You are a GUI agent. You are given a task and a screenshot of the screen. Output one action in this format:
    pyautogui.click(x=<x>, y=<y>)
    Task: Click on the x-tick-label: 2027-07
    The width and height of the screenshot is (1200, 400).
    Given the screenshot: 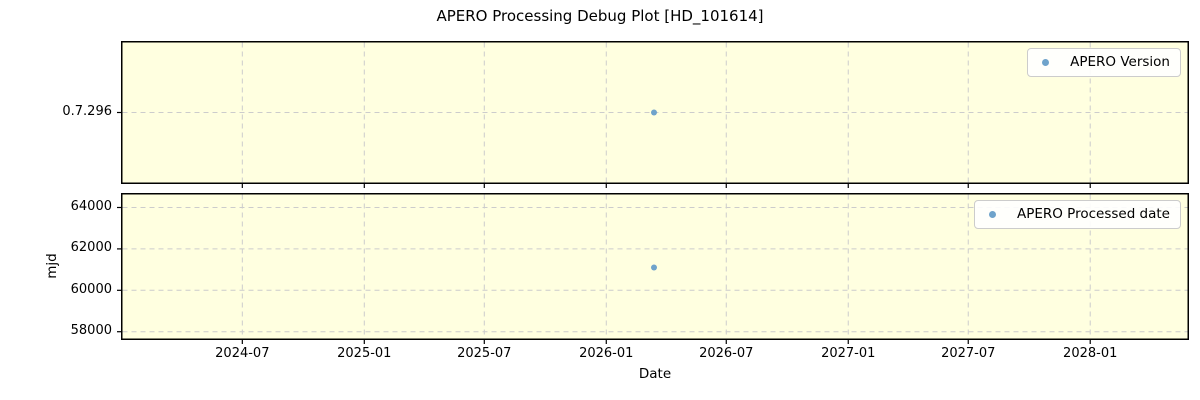 What is the action you would take?
    pyautogui.click(x=968, y=353)
    